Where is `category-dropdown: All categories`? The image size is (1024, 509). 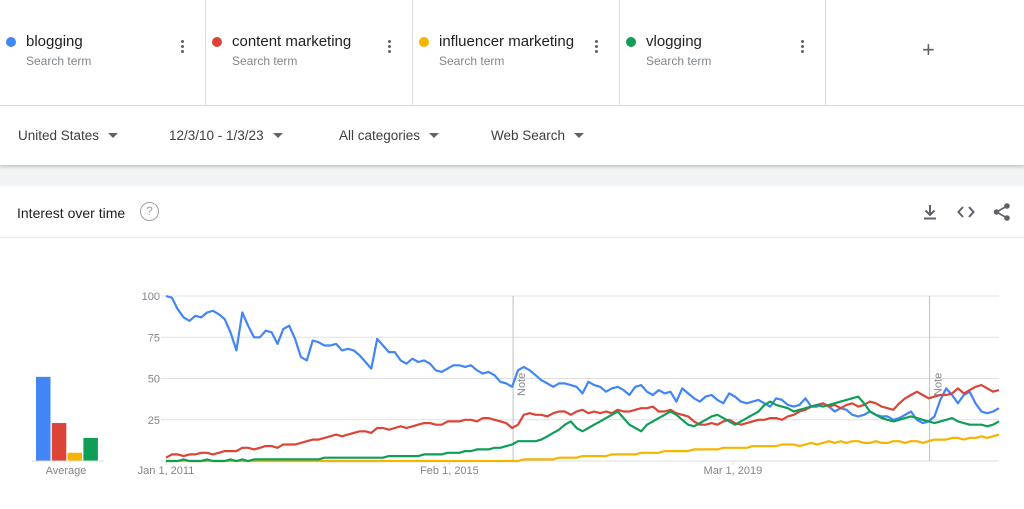
category-dropdown: All categories is located at coordinates (389, 135).